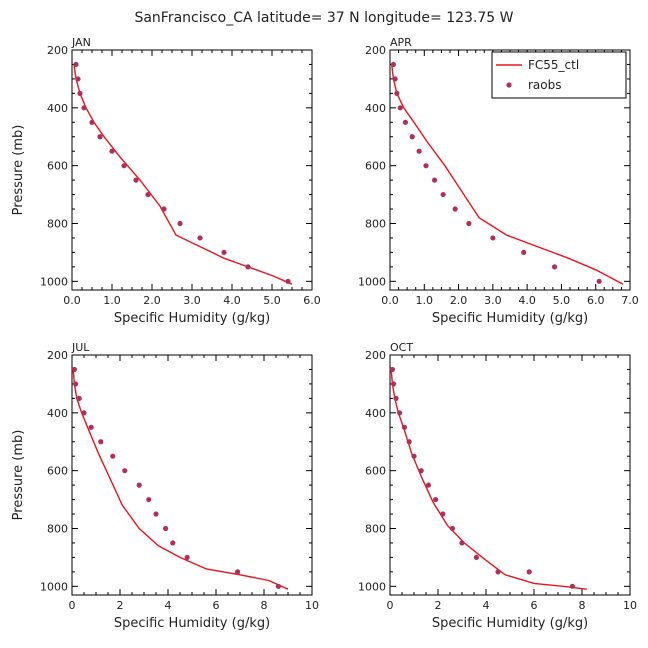  Describe the element at coordinates (375, 108) in the screenshot. I see `apr-ytick-label: 400` at that location.